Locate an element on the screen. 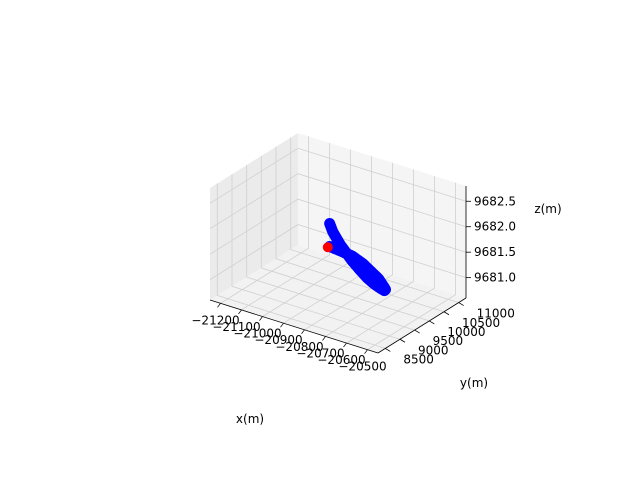 The width and height of the screenshot is (640, 480). x-tick-label: −20500 is located at coordinates (362, 367).